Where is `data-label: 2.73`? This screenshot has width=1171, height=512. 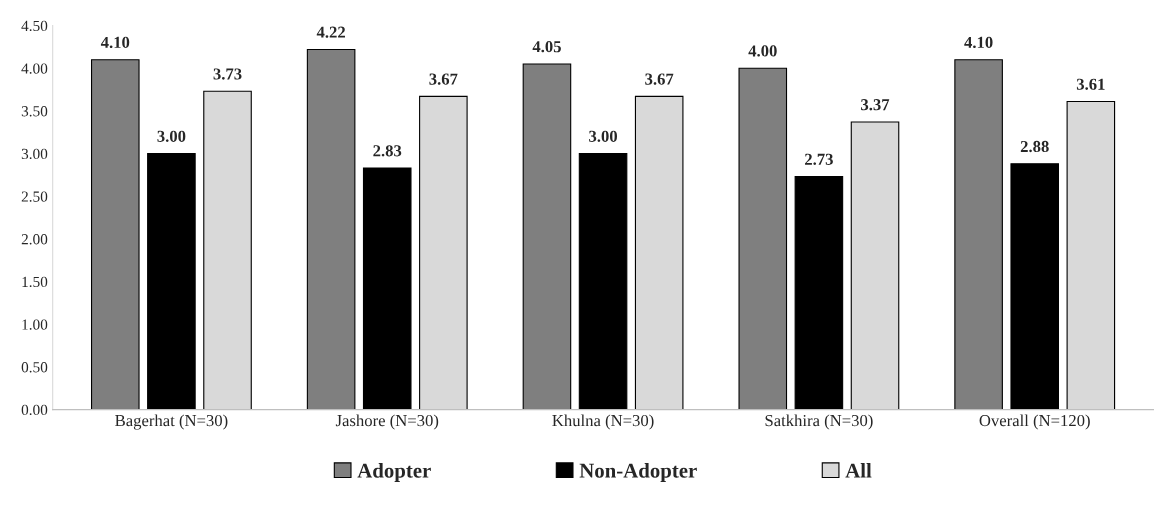
data-label: 2.73 is located at coordinates (819, 159).